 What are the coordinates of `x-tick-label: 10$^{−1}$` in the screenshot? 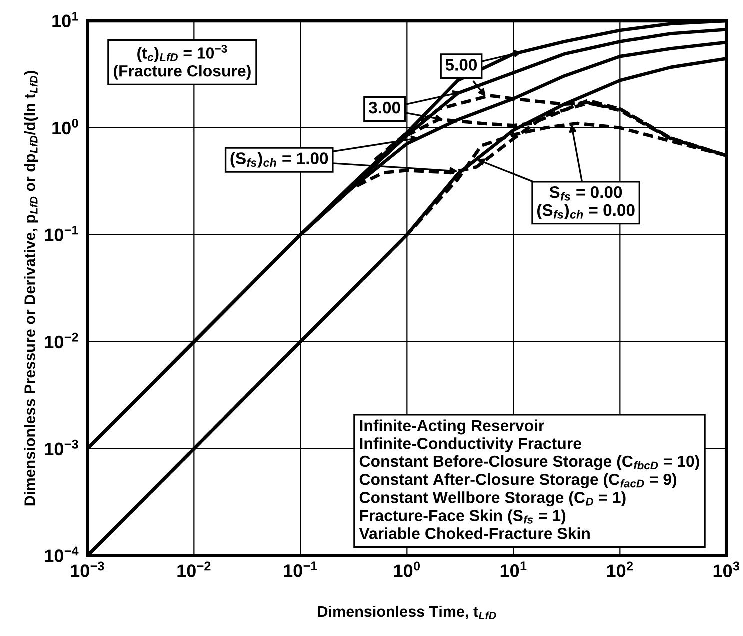 It's located at (301, 570).